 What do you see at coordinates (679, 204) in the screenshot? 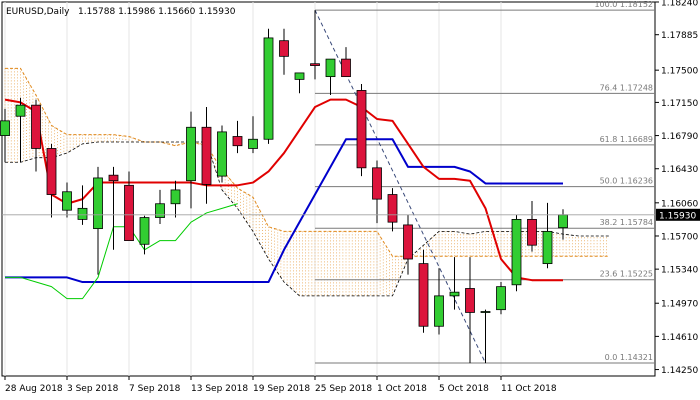
I see `y-tick-label: 1.16060` at bounding box center [679, 204].